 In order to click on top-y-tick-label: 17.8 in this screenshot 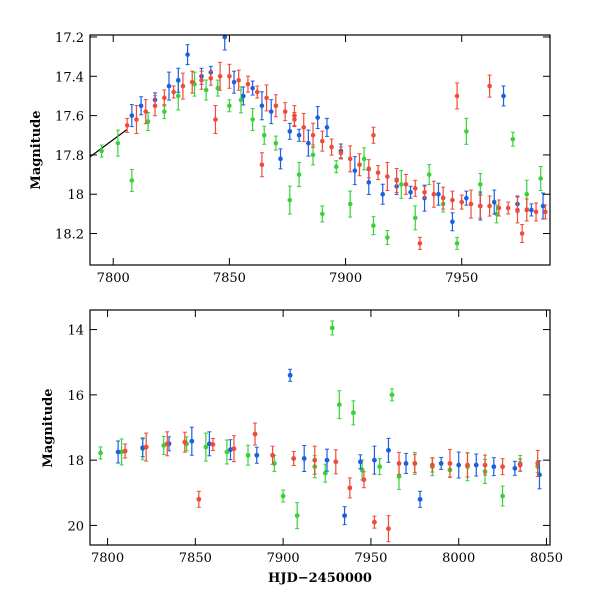, I will do `click(69, 156)`.